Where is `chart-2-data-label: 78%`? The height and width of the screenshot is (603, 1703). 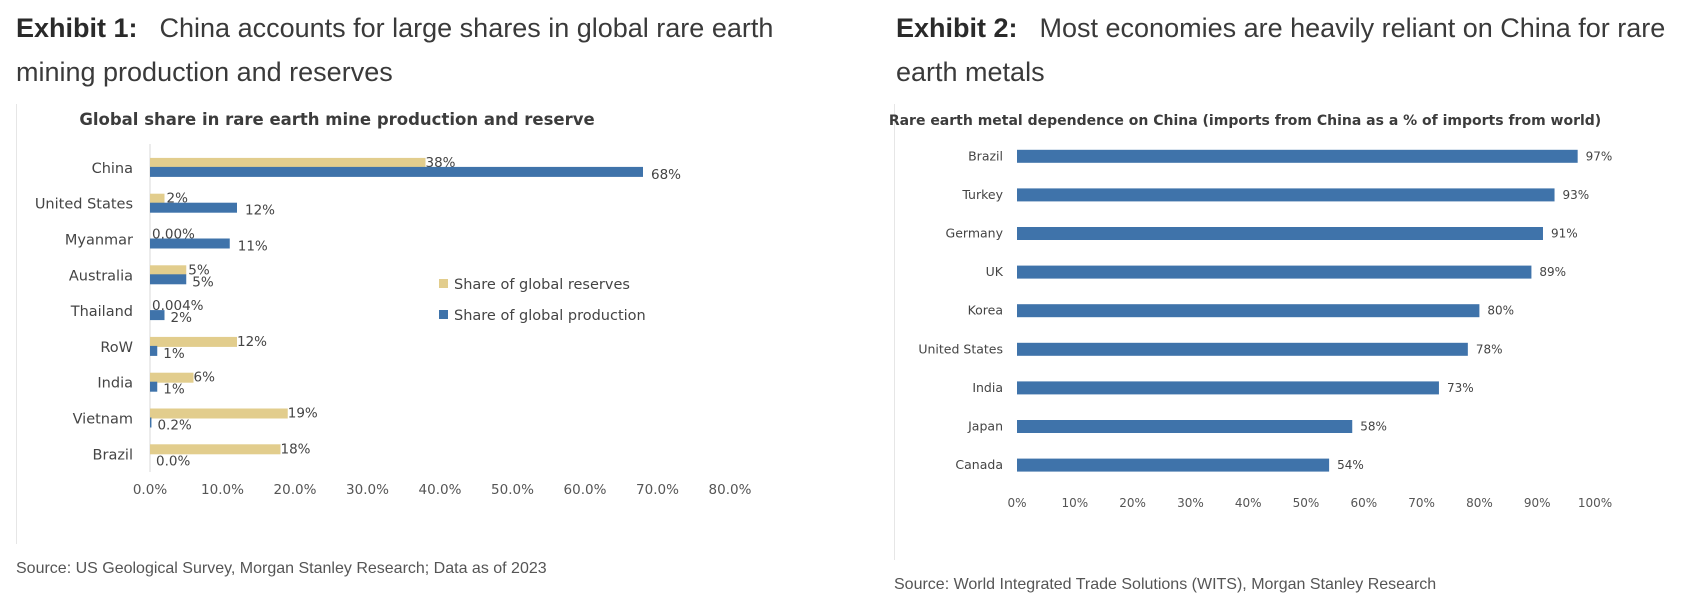
chart-2-data-label: 78% is located at coordinates (1489, 349).